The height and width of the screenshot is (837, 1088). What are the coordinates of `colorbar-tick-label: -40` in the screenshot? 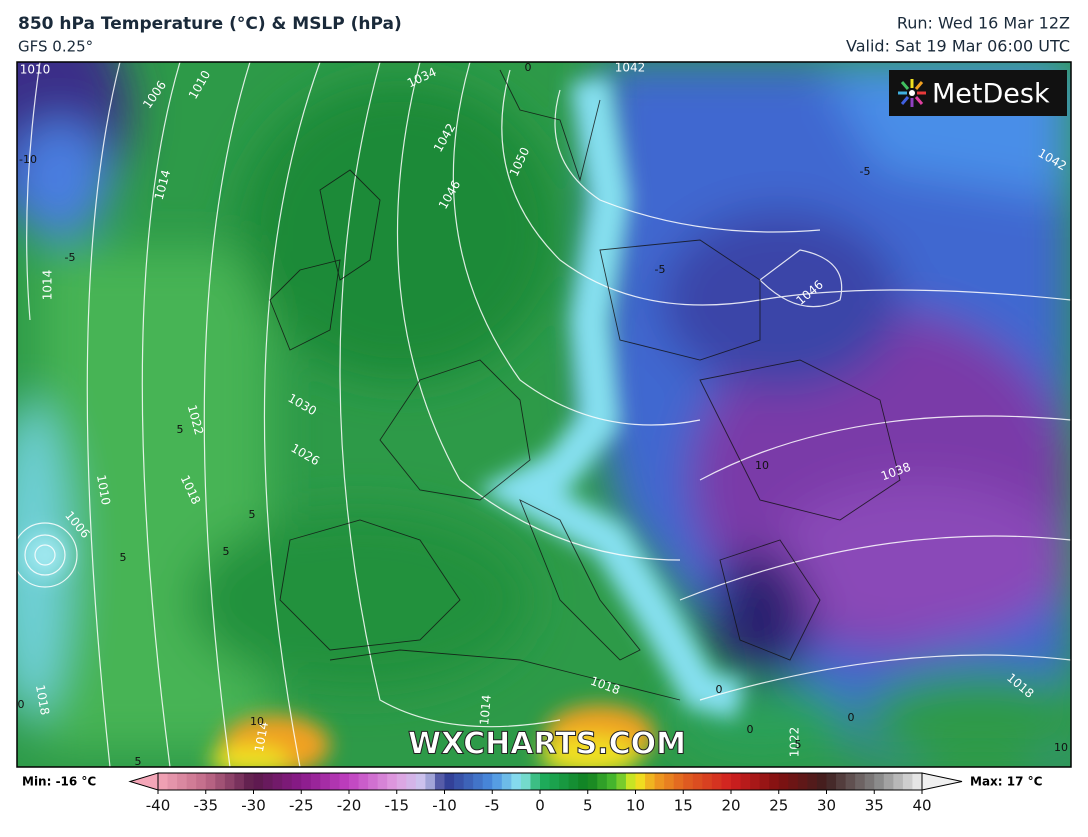 It's located at (158, 806).